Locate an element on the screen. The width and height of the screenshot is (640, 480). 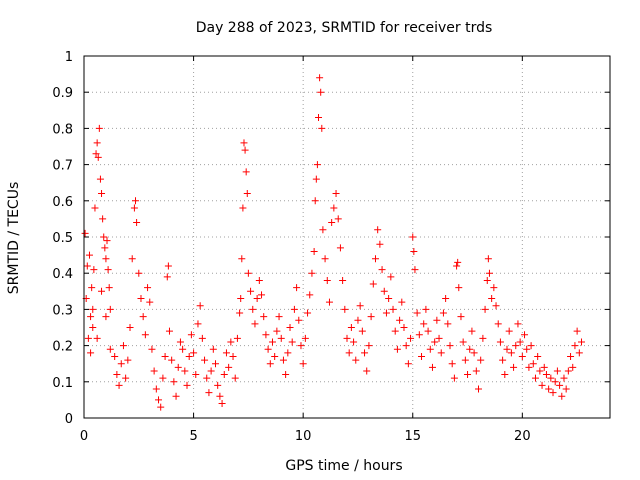
x-tick-label: 0 is located at coordinates (84, 436).